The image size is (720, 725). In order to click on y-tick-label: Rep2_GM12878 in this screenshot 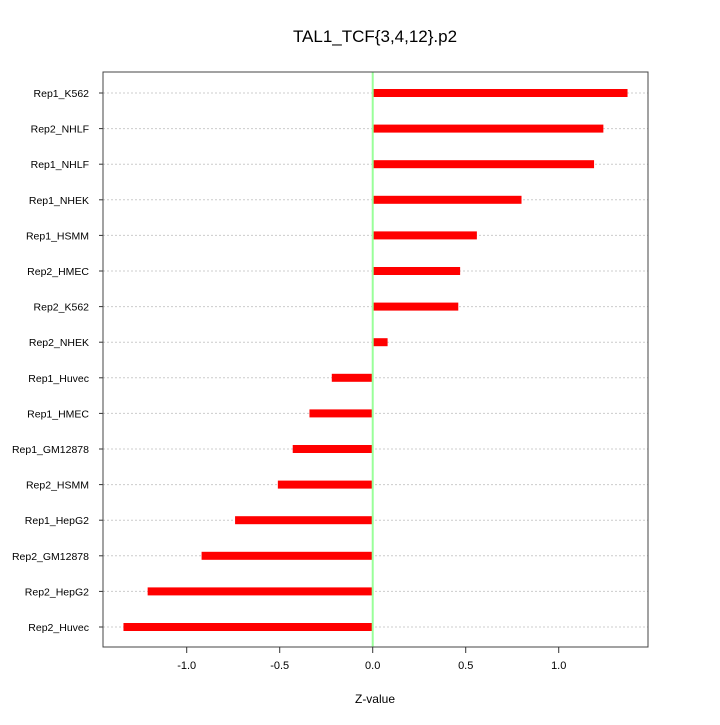, I will do `click(50, 557)`.